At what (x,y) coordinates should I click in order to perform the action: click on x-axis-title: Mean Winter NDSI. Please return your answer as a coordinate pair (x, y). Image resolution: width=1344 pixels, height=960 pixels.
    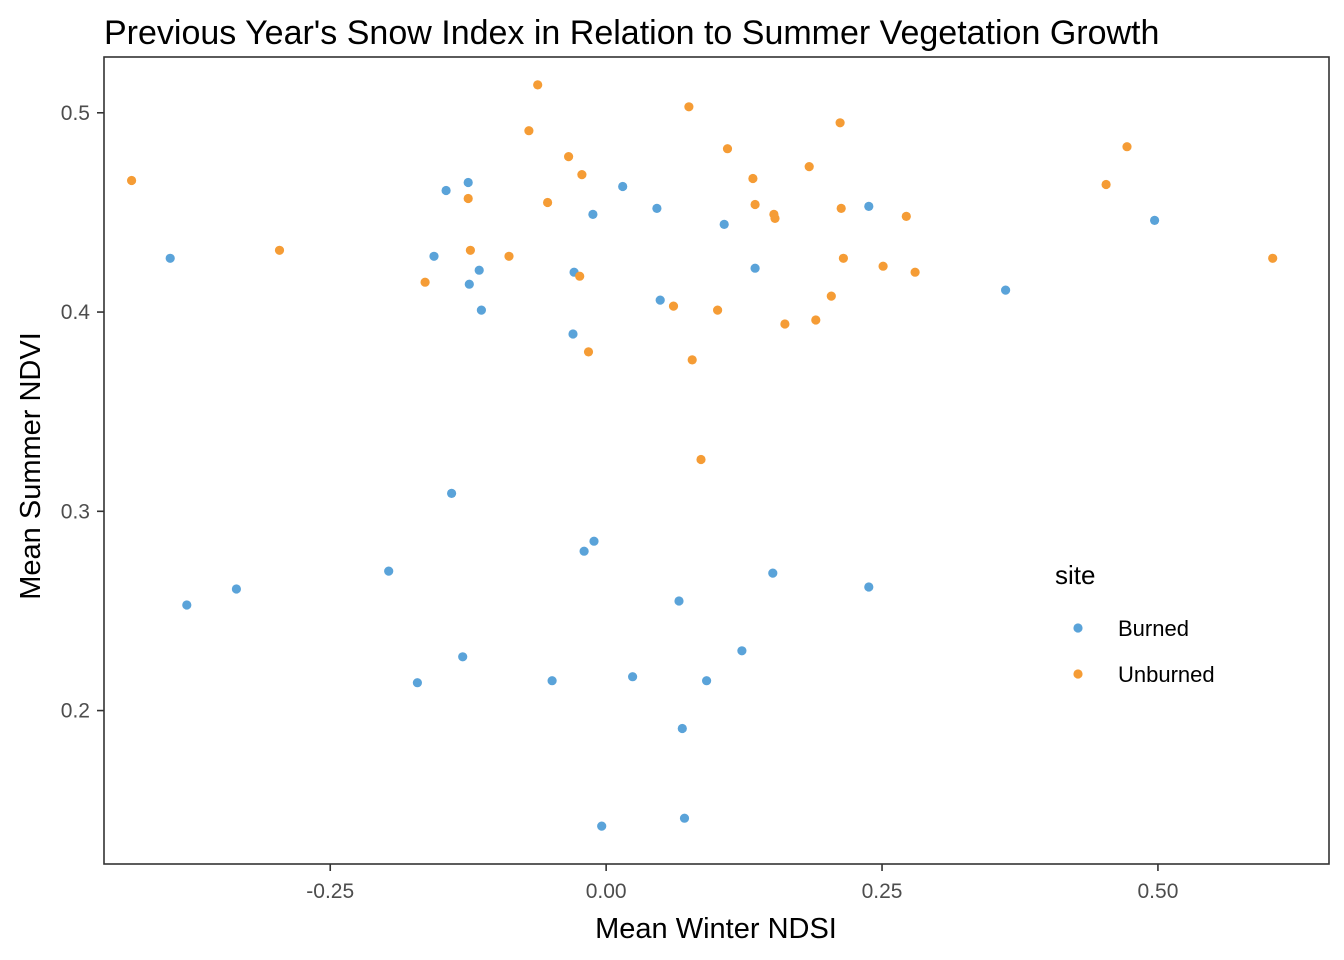
    Looking at the image, I should click on (716, 929).